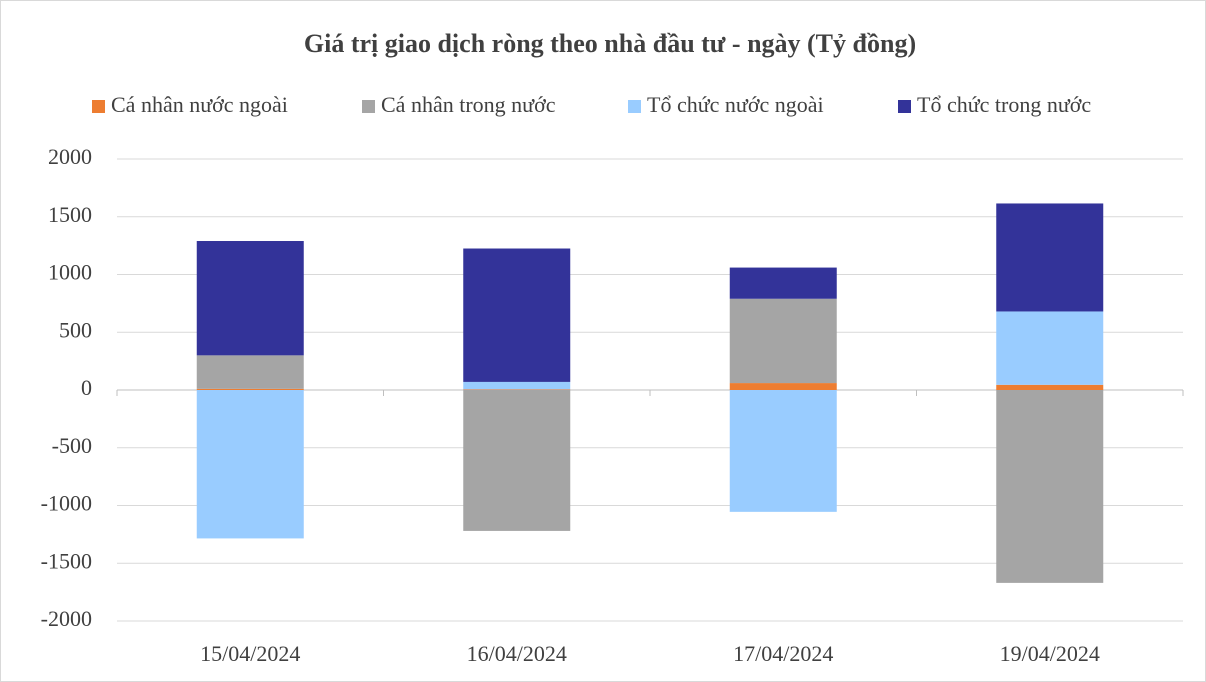 Image resolution: width=1206 pixels, height=682 pixels. What do you see at coordinates (250, 653) in the screenshot?
I see `x-tick-label: 15/04/2024` at bounding box center [250, 653].